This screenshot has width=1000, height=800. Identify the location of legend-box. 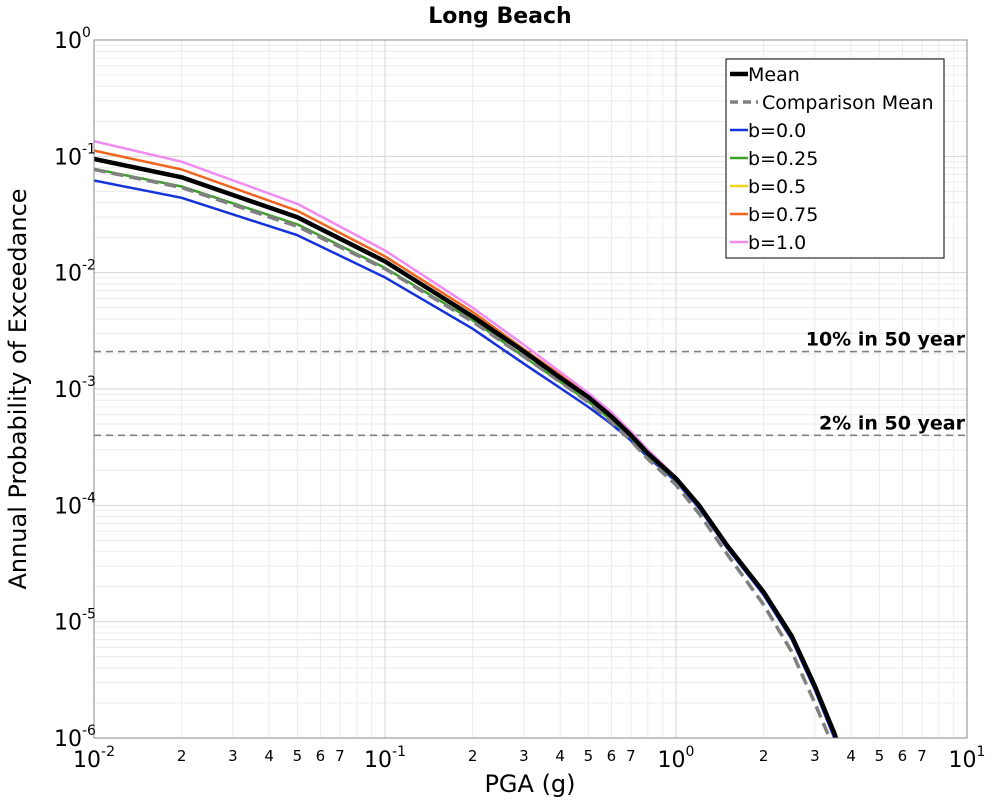
(835, 158).